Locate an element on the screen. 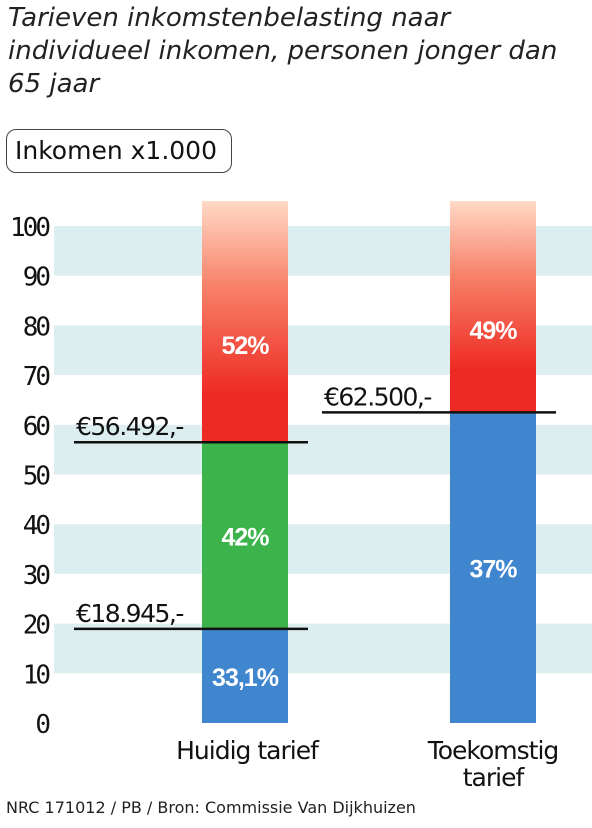  category-label: Huidig tarief is located at coordinates (248, 750).